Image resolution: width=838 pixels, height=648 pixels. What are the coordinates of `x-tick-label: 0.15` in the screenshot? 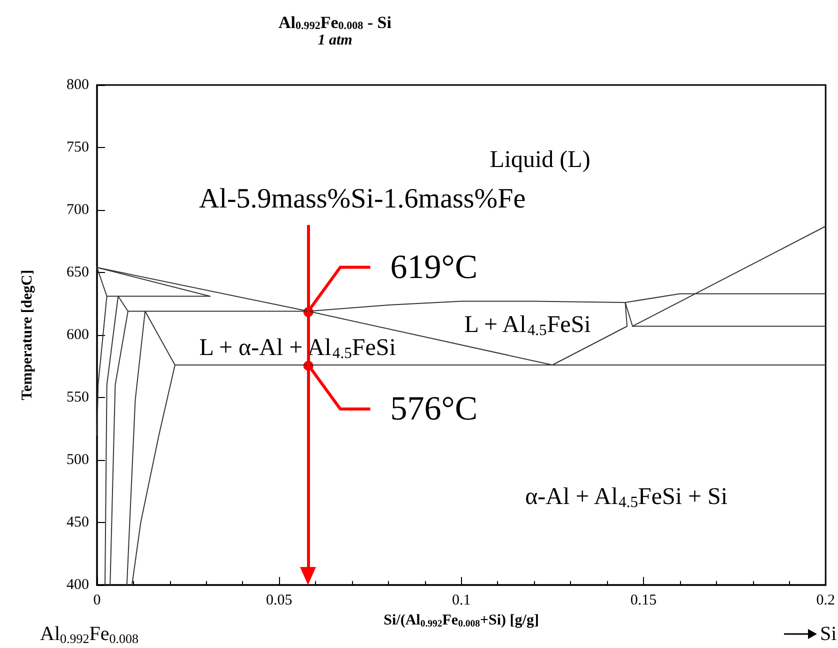 It's located at (643, 600).